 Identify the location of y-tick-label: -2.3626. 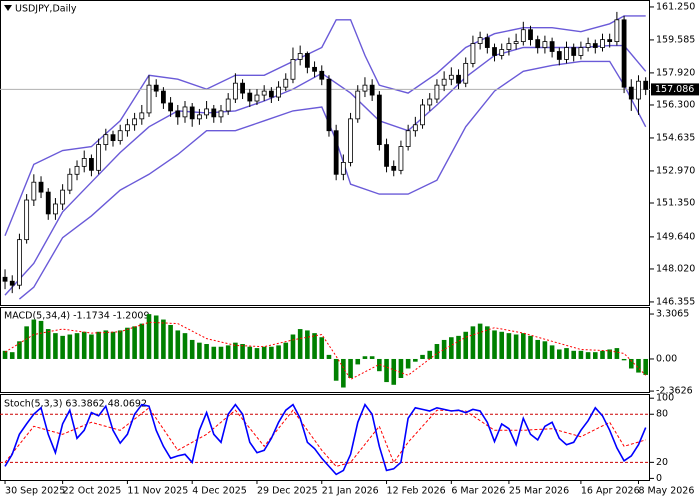
(674, 391).